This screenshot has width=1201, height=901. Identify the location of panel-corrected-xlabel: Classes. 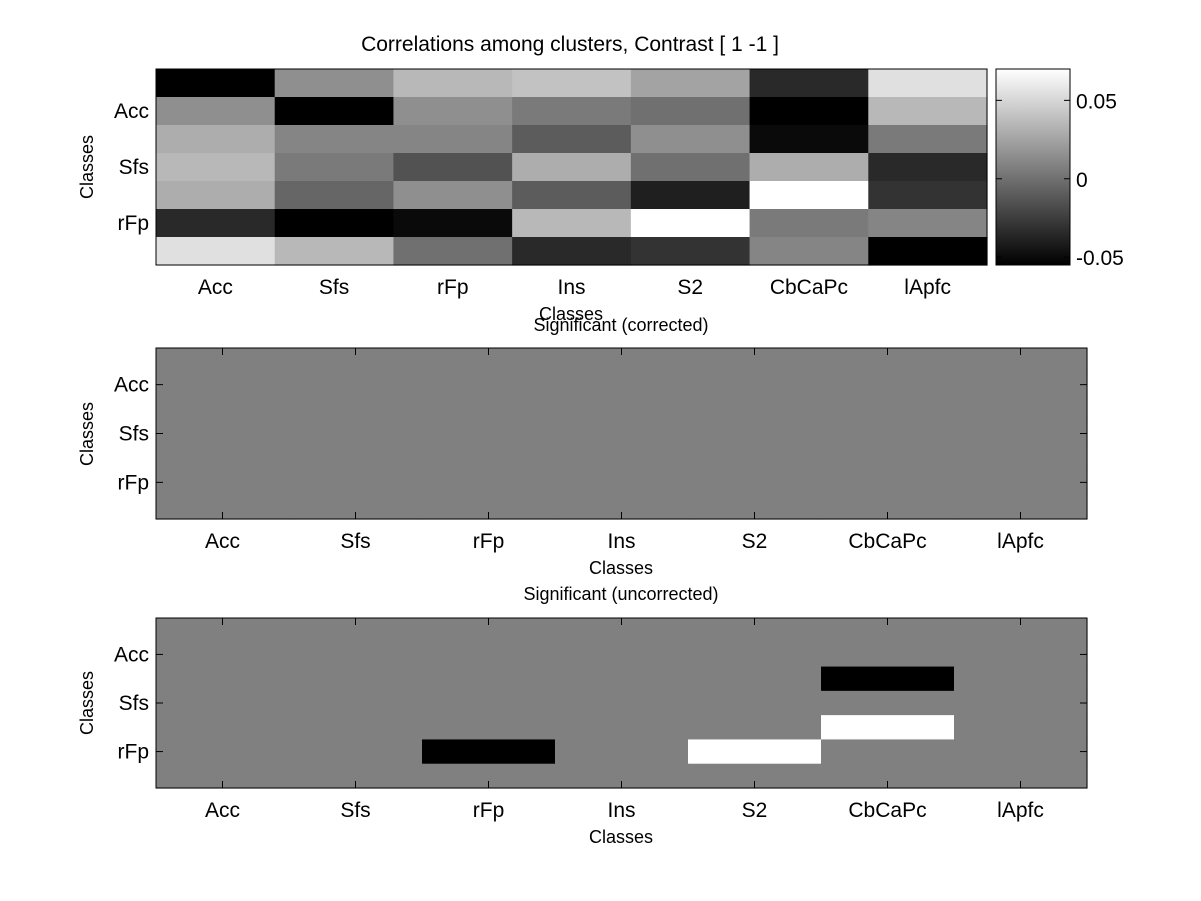
(621, 568).